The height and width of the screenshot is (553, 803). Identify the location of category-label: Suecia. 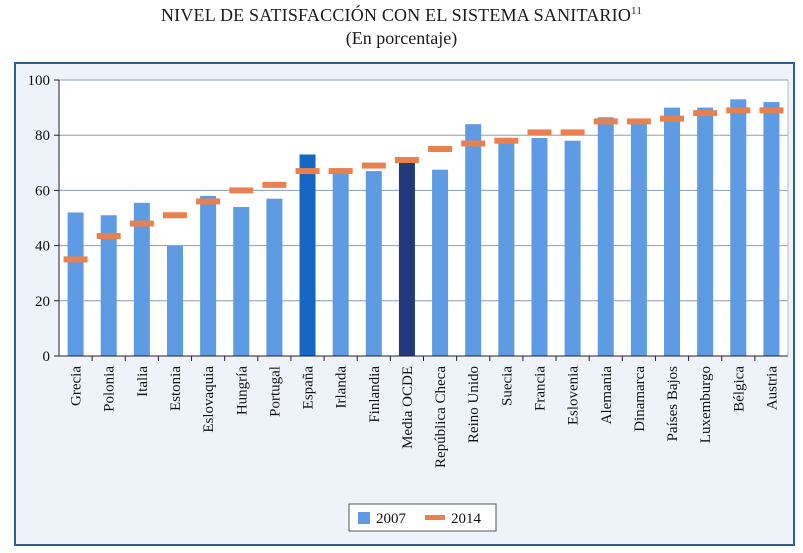
(507, 386).